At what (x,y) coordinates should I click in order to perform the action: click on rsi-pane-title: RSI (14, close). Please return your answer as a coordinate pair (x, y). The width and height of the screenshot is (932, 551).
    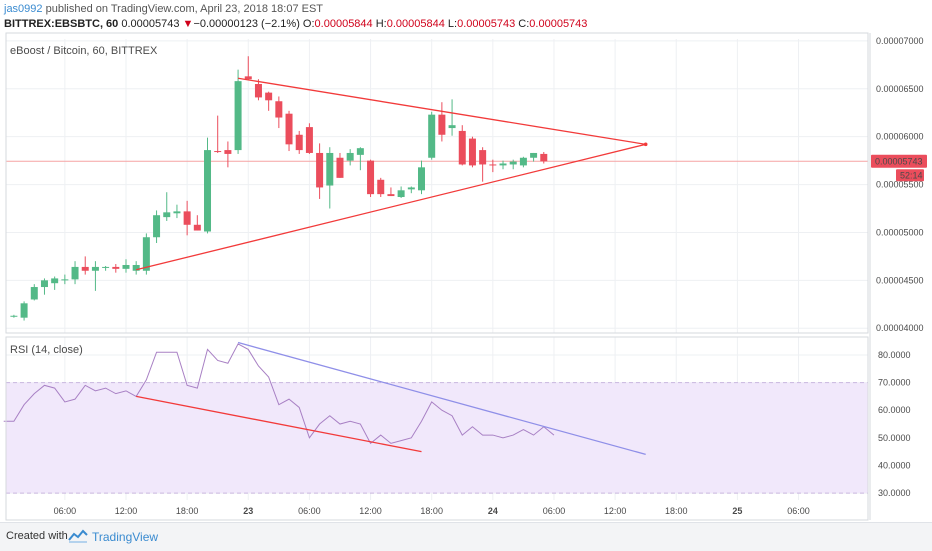
    Looking at the image, I should click on (46, 350).